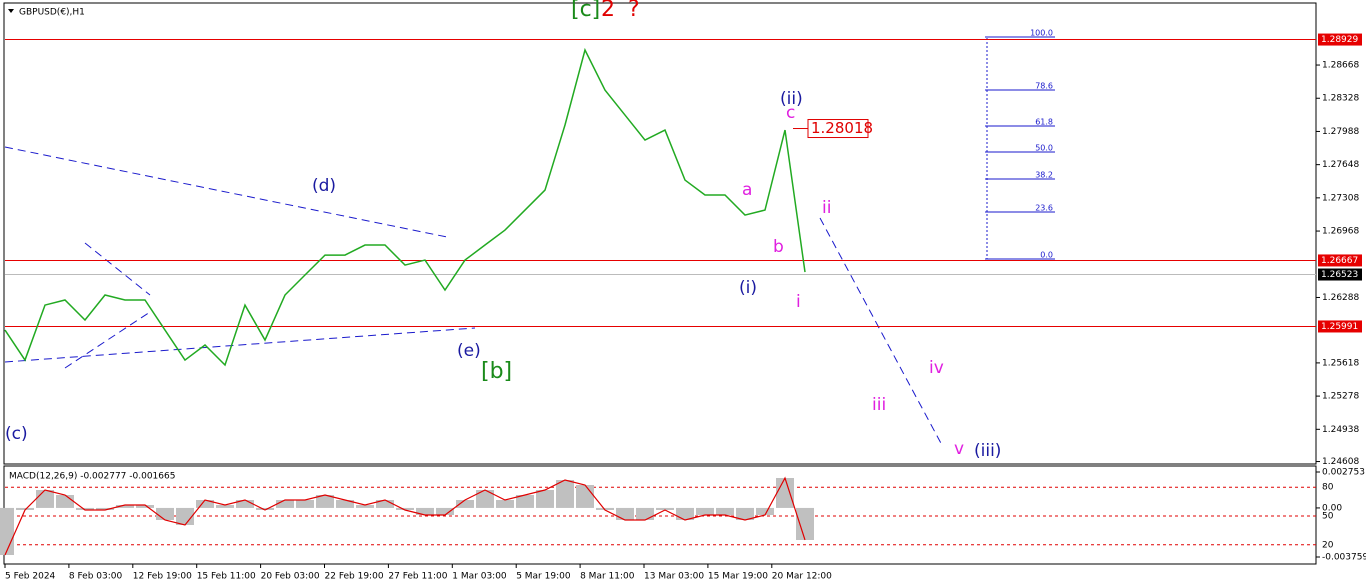 The width and height of the screenshot is (1366, 588). I want to click on wave-label: 2, so click(608, 11).